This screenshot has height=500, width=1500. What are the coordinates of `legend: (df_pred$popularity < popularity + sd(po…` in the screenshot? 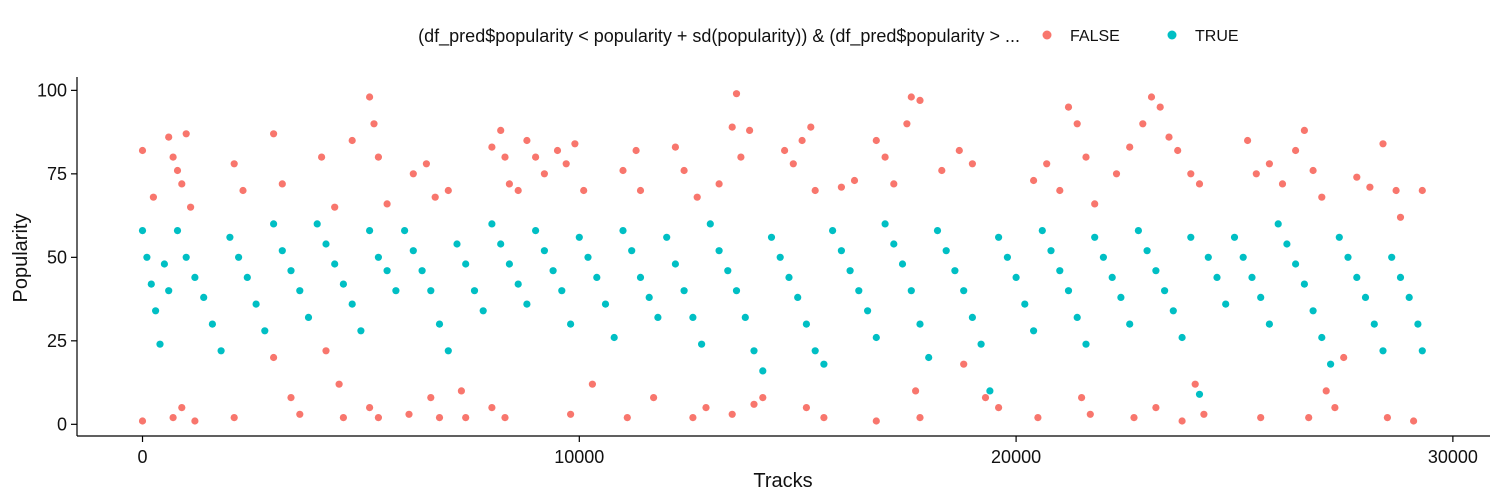 It's located at (828, 36).